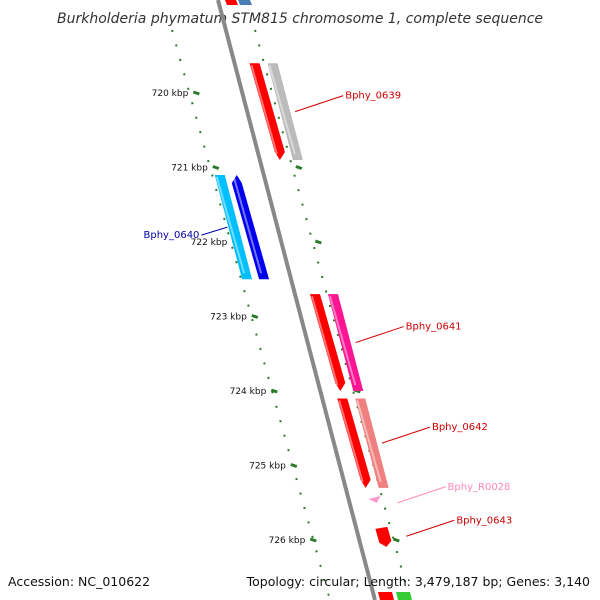 The image size is (600, 600). I want to click on accession-text: Accession: NC_010622, so click(79, 581).